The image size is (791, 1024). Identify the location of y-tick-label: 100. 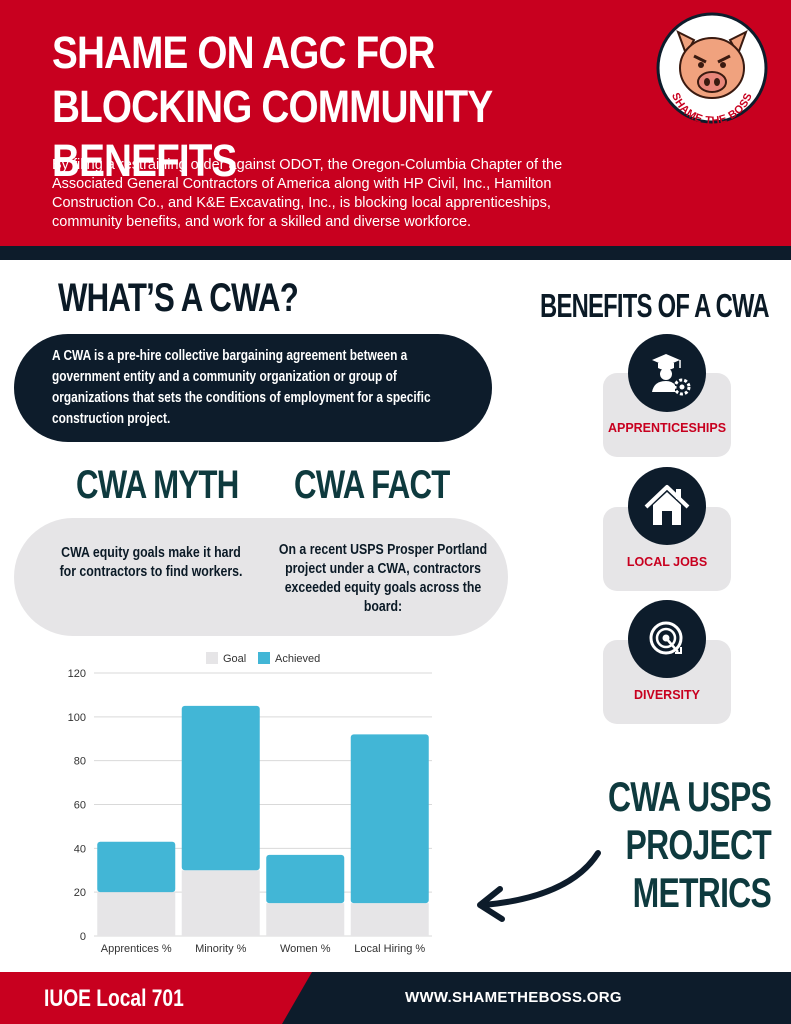
(77, 718).